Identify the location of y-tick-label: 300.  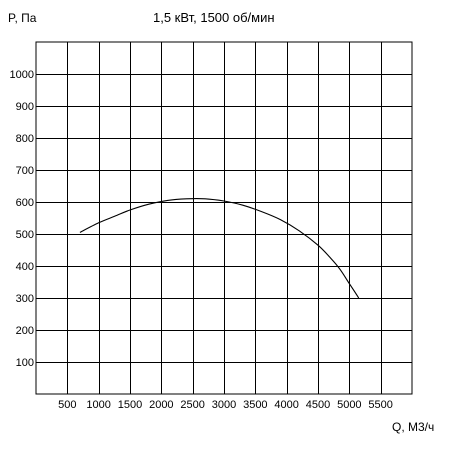
(25, 299).